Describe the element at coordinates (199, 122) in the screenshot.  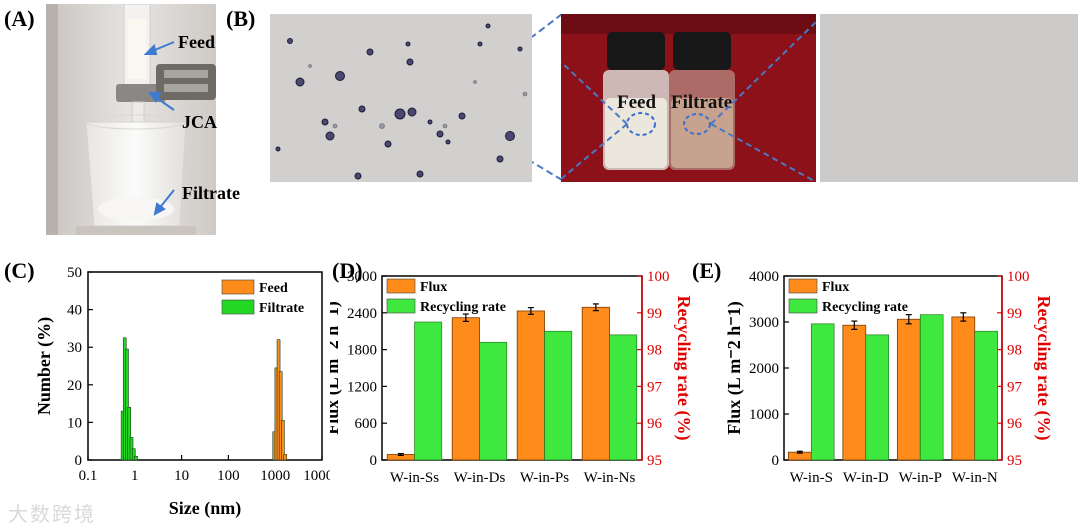
I see `jca-callout: JCA` at that location.